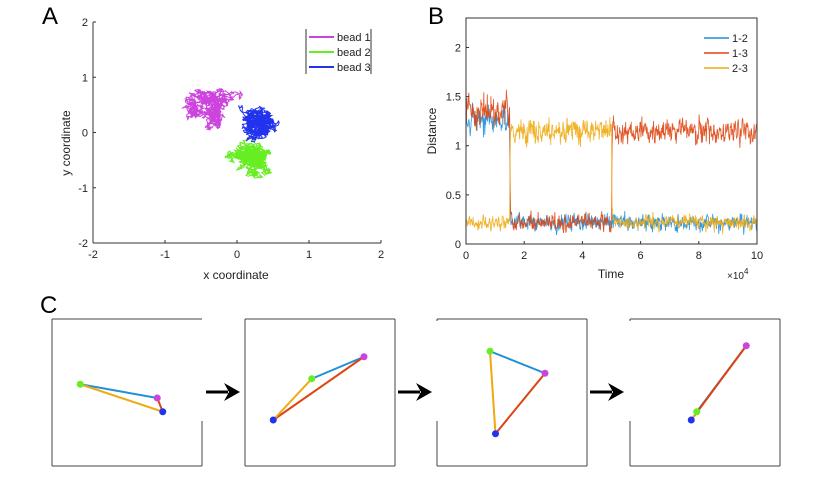 The image size is (823, 489). Describe the element at coordinates (641, 256) in the screenshot. I see `panel-b-xtick-label: 6` at that location.